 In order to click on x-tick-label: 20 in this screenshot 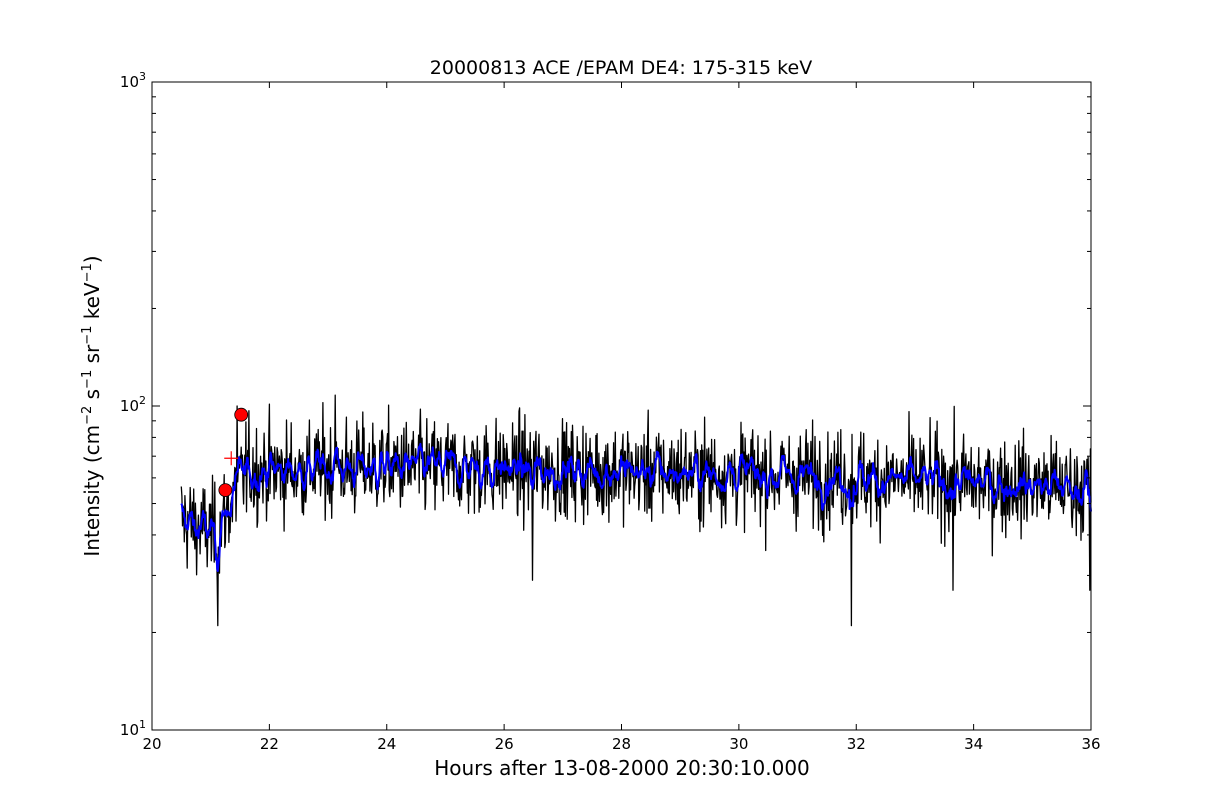, I will do `click(151, 744)`.